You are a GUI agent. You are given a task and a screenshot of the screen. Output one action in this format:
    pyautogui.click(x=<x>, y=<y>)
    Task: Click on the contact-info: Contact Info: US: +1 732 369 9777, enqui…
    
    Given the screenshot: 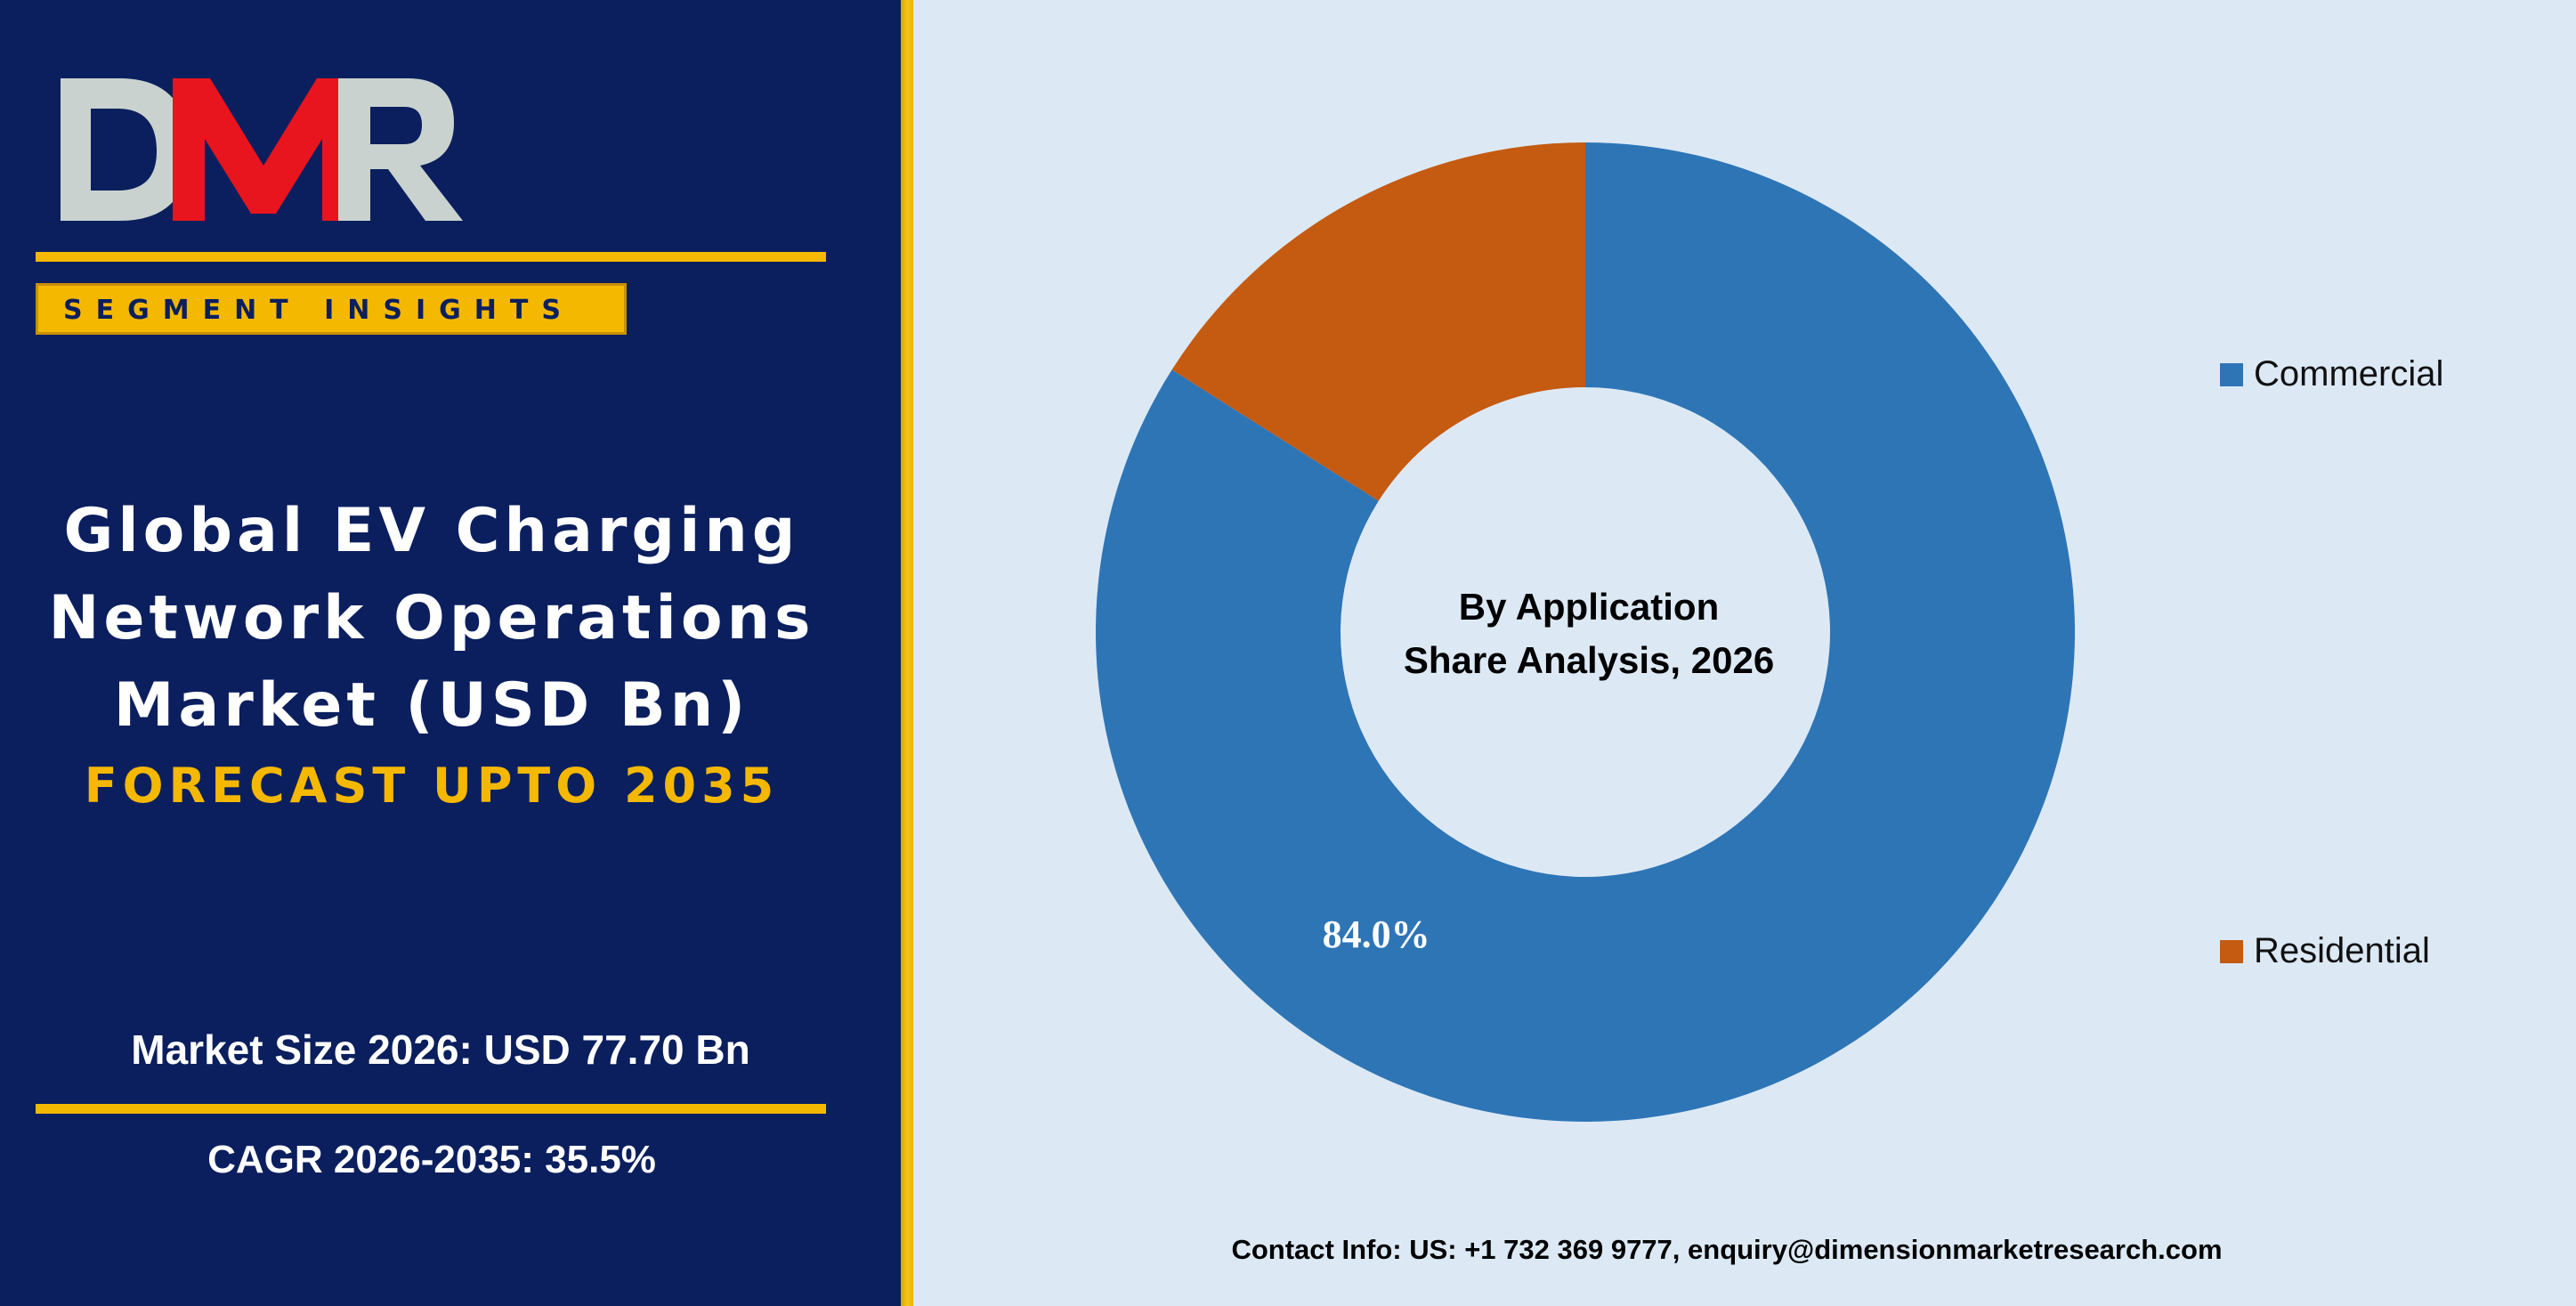 What is the action you would take?
    pyautogui.click(x=1727, y=1249)
    